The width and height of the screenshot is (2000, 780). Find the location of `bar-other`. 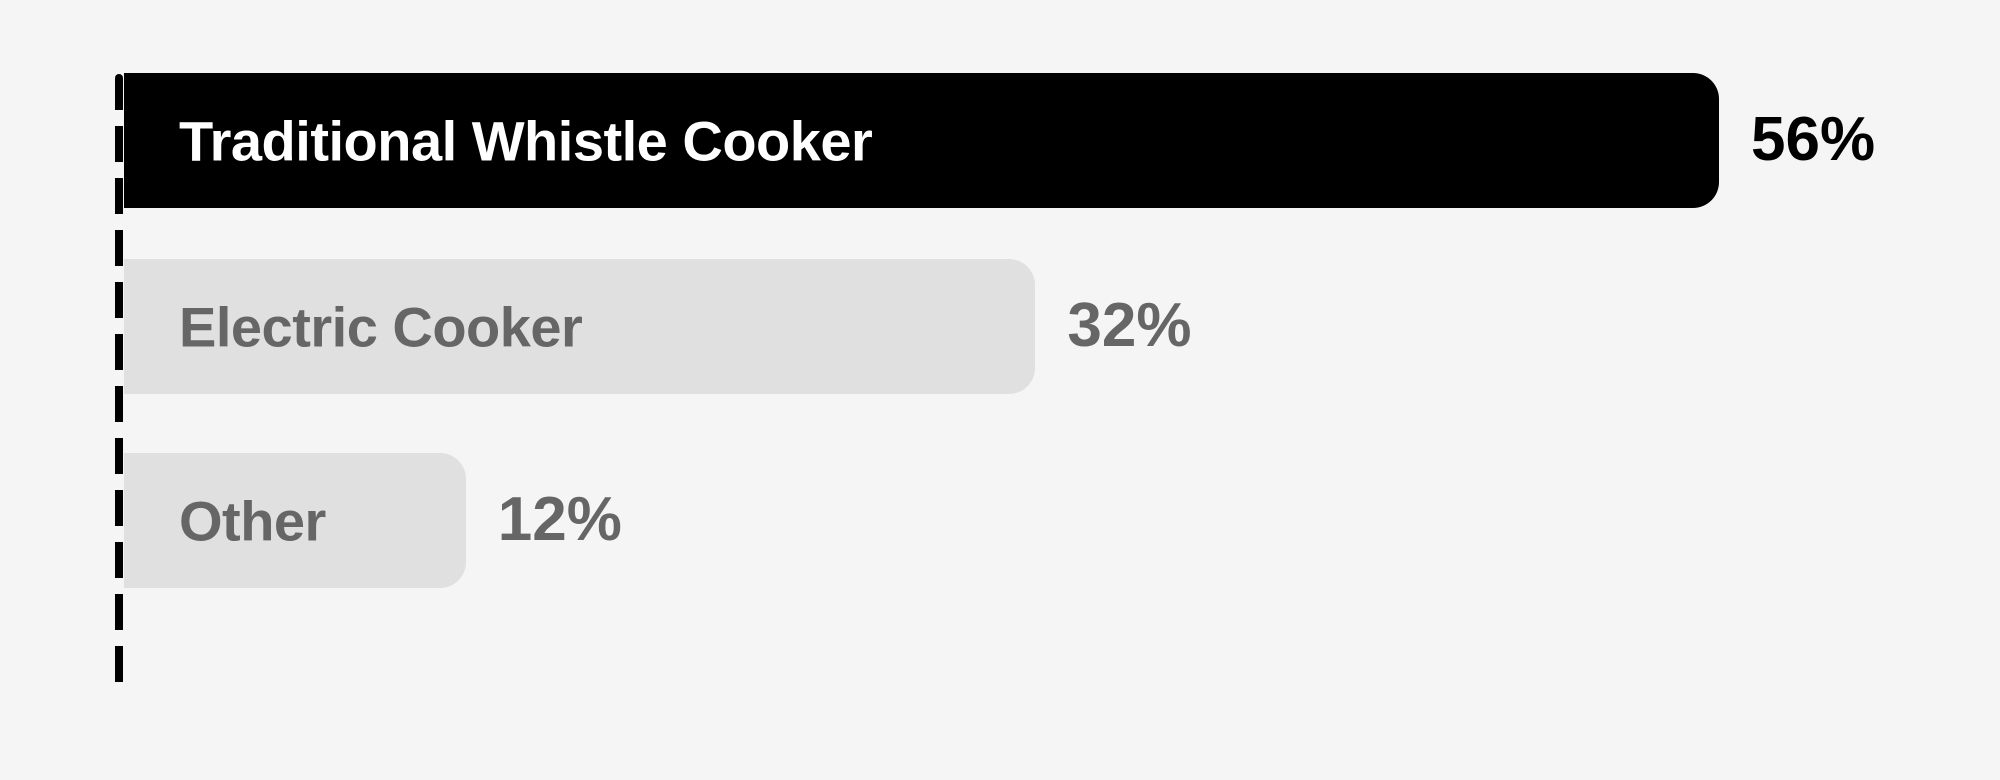

bar-other is located at coordinates (295, 520).